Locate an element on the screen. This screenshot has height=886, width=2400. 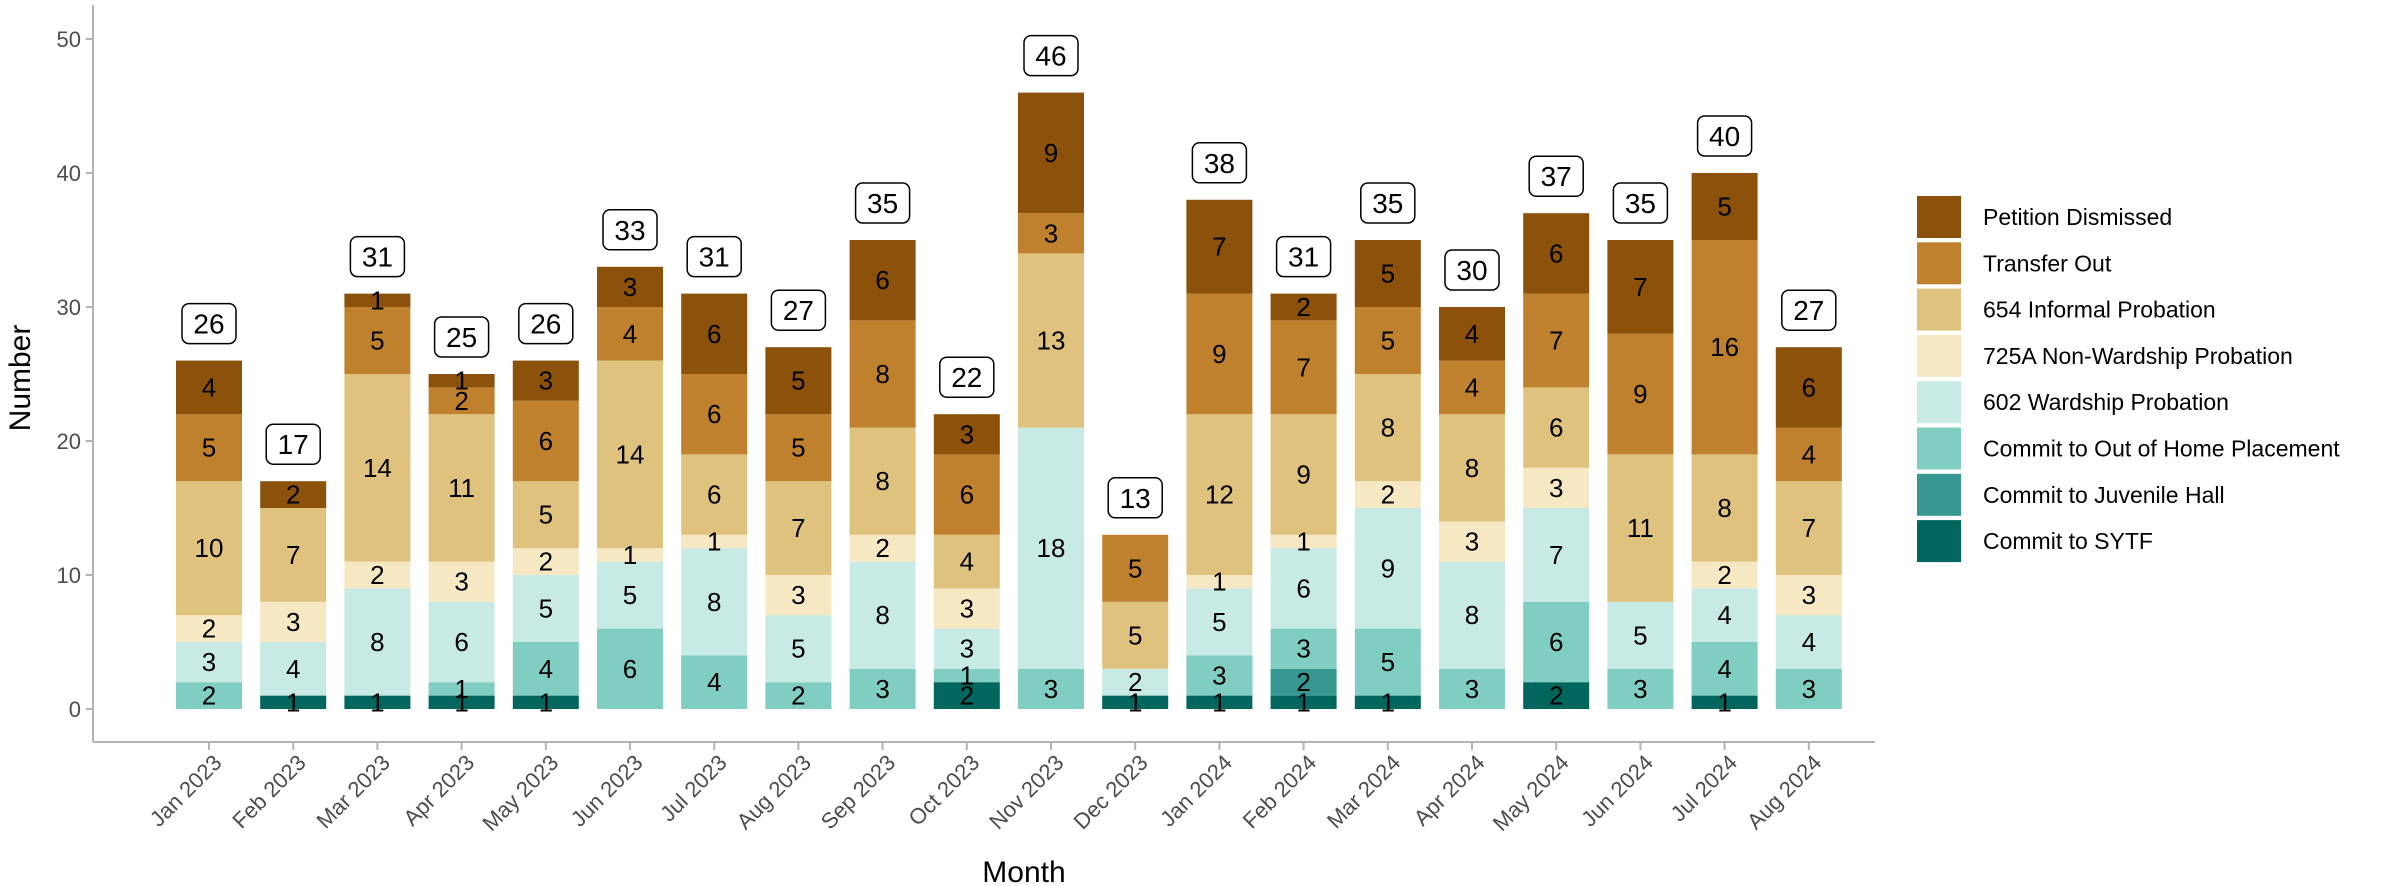
legend-label: 602 Wardship Probation is located at coordinates (2106, 402).